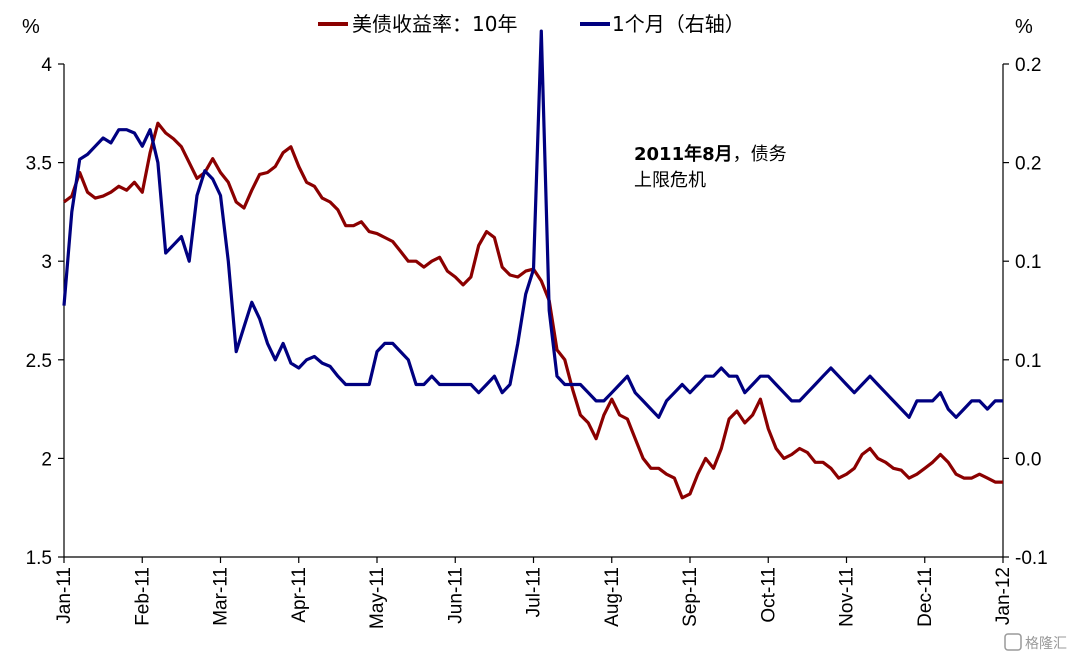 This screenshot has height=660, width=1080. What do you see at coordinates (39, 558) in the screenshot?
I see `left-tick-label: 1.5` at bounding box center [39, 558].